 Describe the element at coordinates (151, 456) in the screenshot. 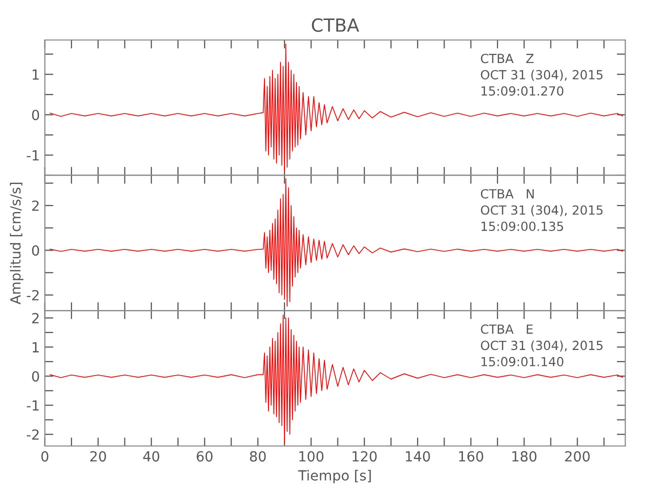

I see `x-tick-label: 40` at that location.